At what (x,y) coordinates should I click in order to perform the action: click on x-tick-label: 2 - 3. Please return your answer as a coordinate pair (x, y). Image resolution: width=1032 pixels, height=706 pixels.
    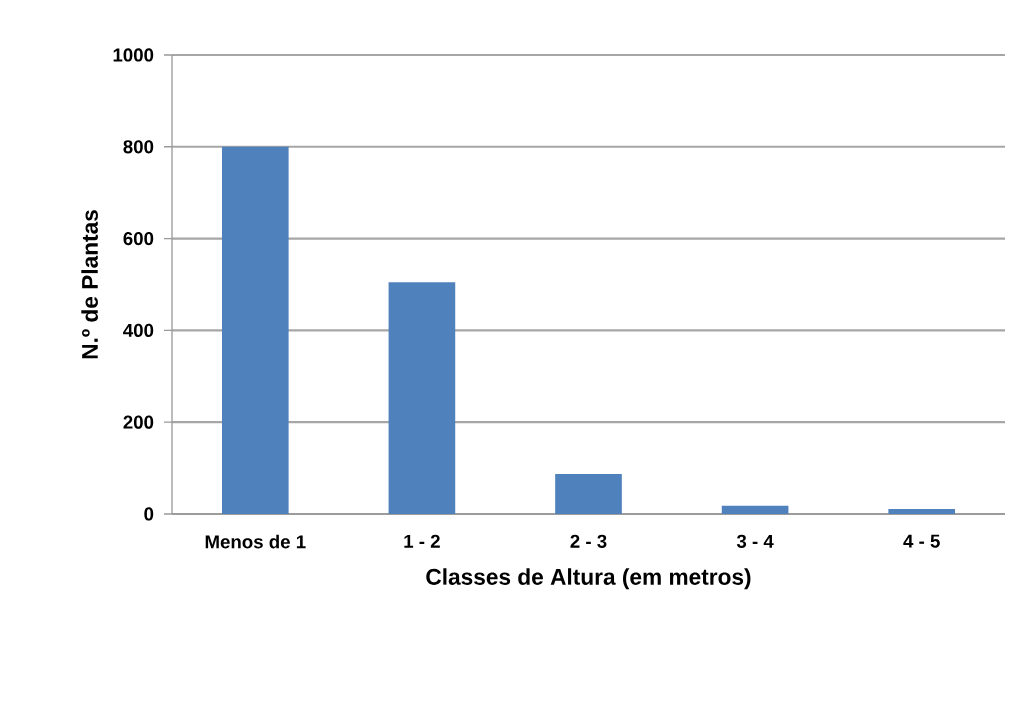
    Looking at the image, I should click on (588, 541).